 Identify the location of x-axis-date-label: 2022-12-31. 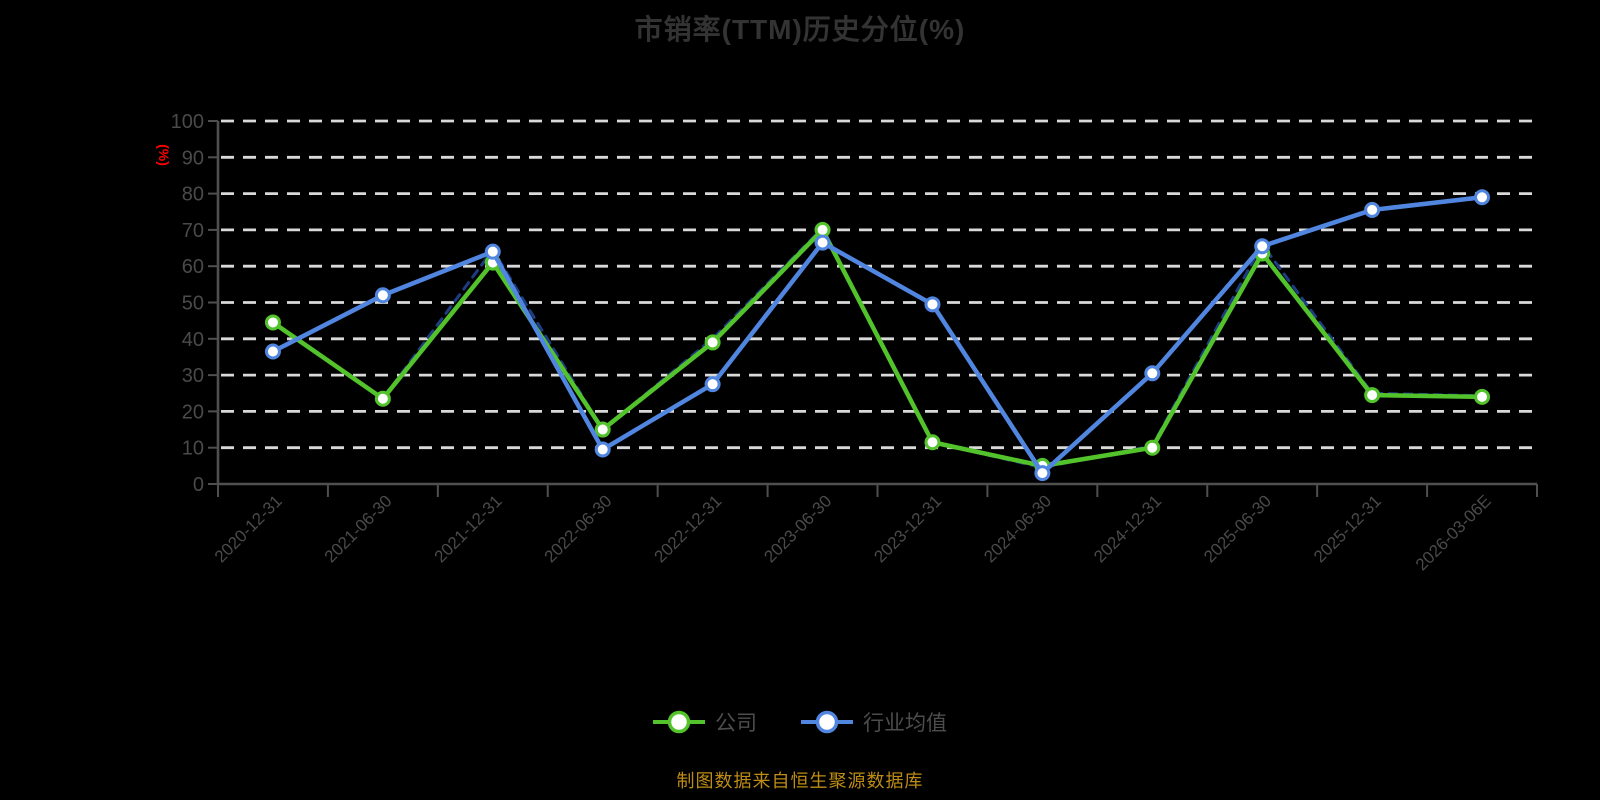
(688, 528).